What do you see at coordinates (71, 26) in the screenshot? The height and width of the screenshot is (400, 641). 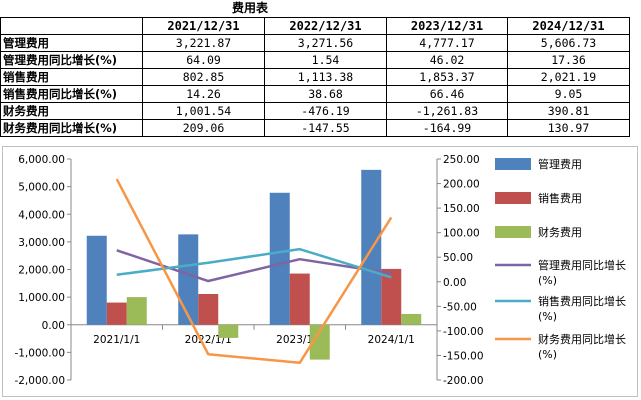 I see `header-blank-cell` at bounding box center [71, 26].